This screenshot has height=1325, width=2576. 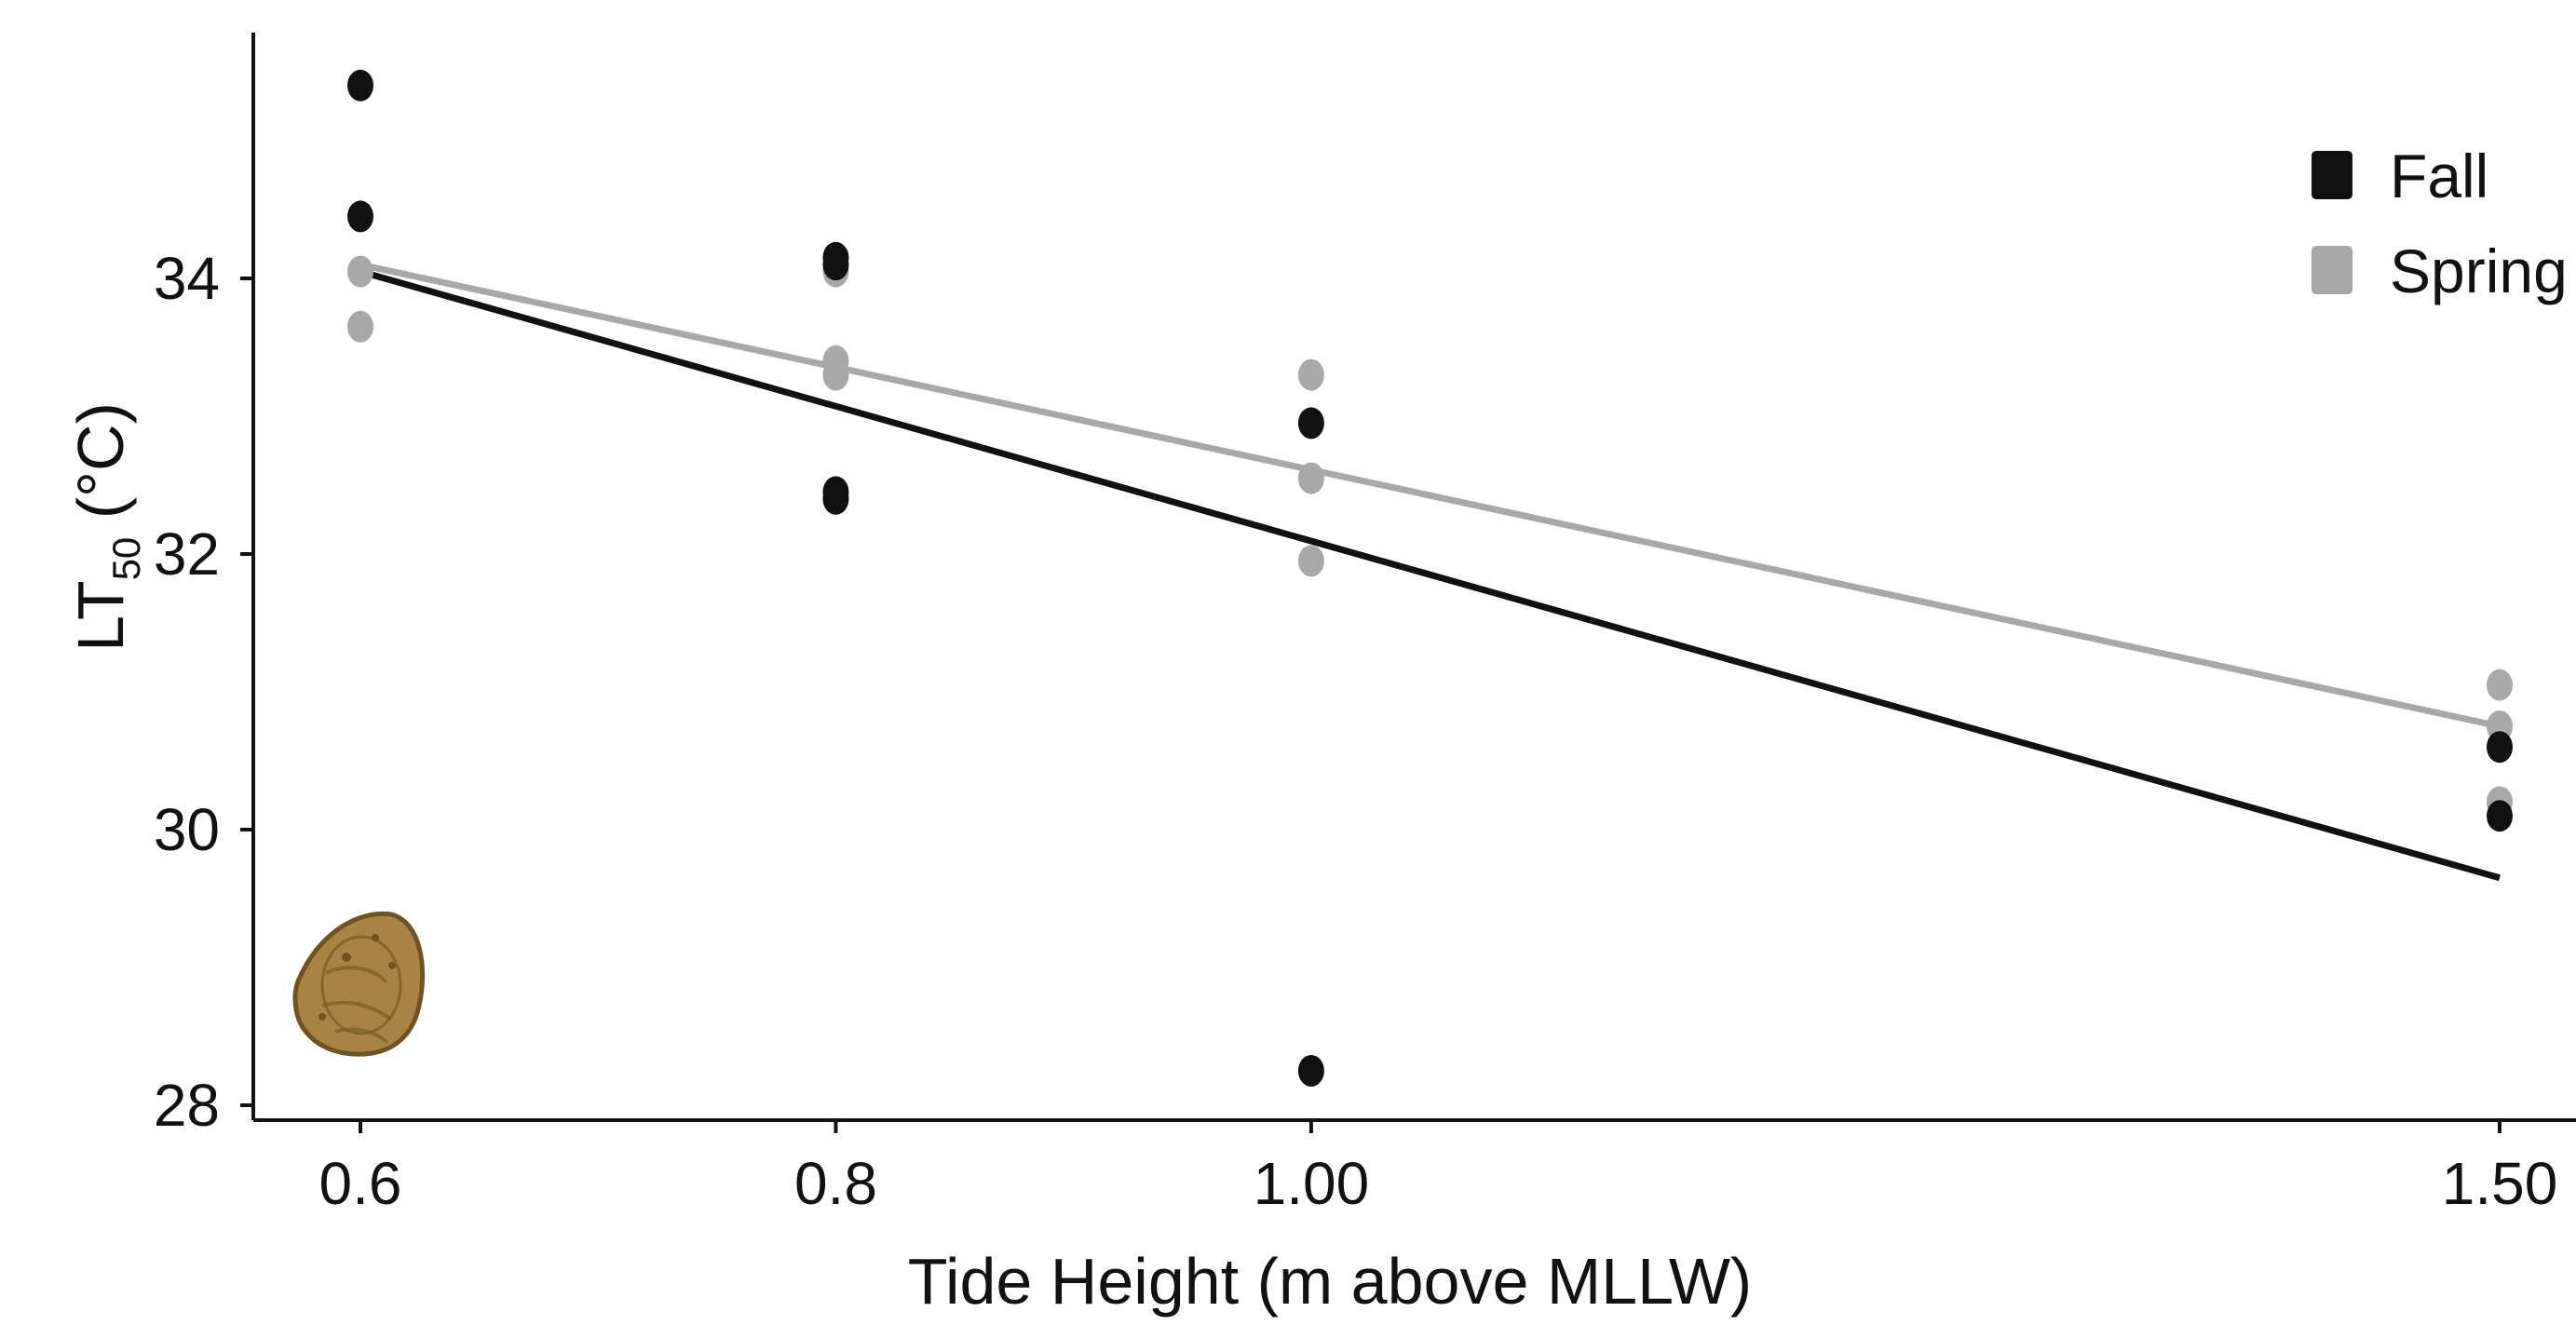 I want to click on y-axis-title-main: LT, so click(x=100, y=616).